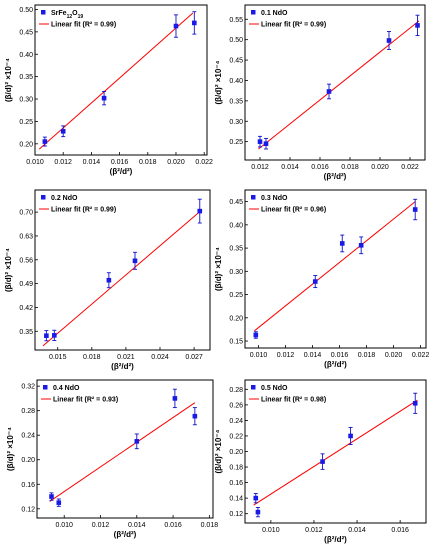 The width and height of the screenshot is (437, 550). I want to click on legend-sample-label: 0.5 NdO, so click(274, 388).